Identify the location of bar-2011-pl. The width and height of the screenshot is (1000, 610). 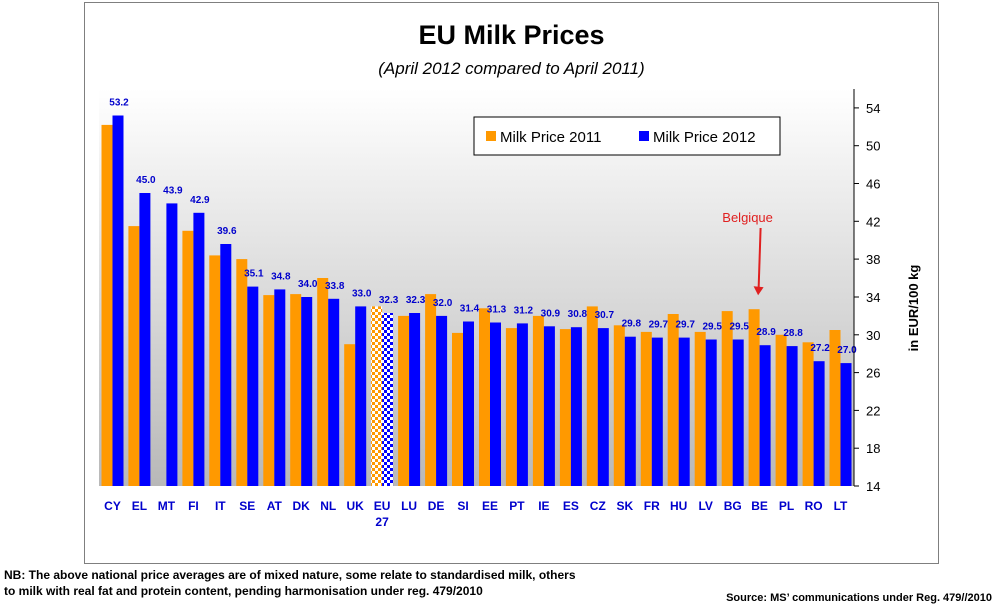
(781, 410).